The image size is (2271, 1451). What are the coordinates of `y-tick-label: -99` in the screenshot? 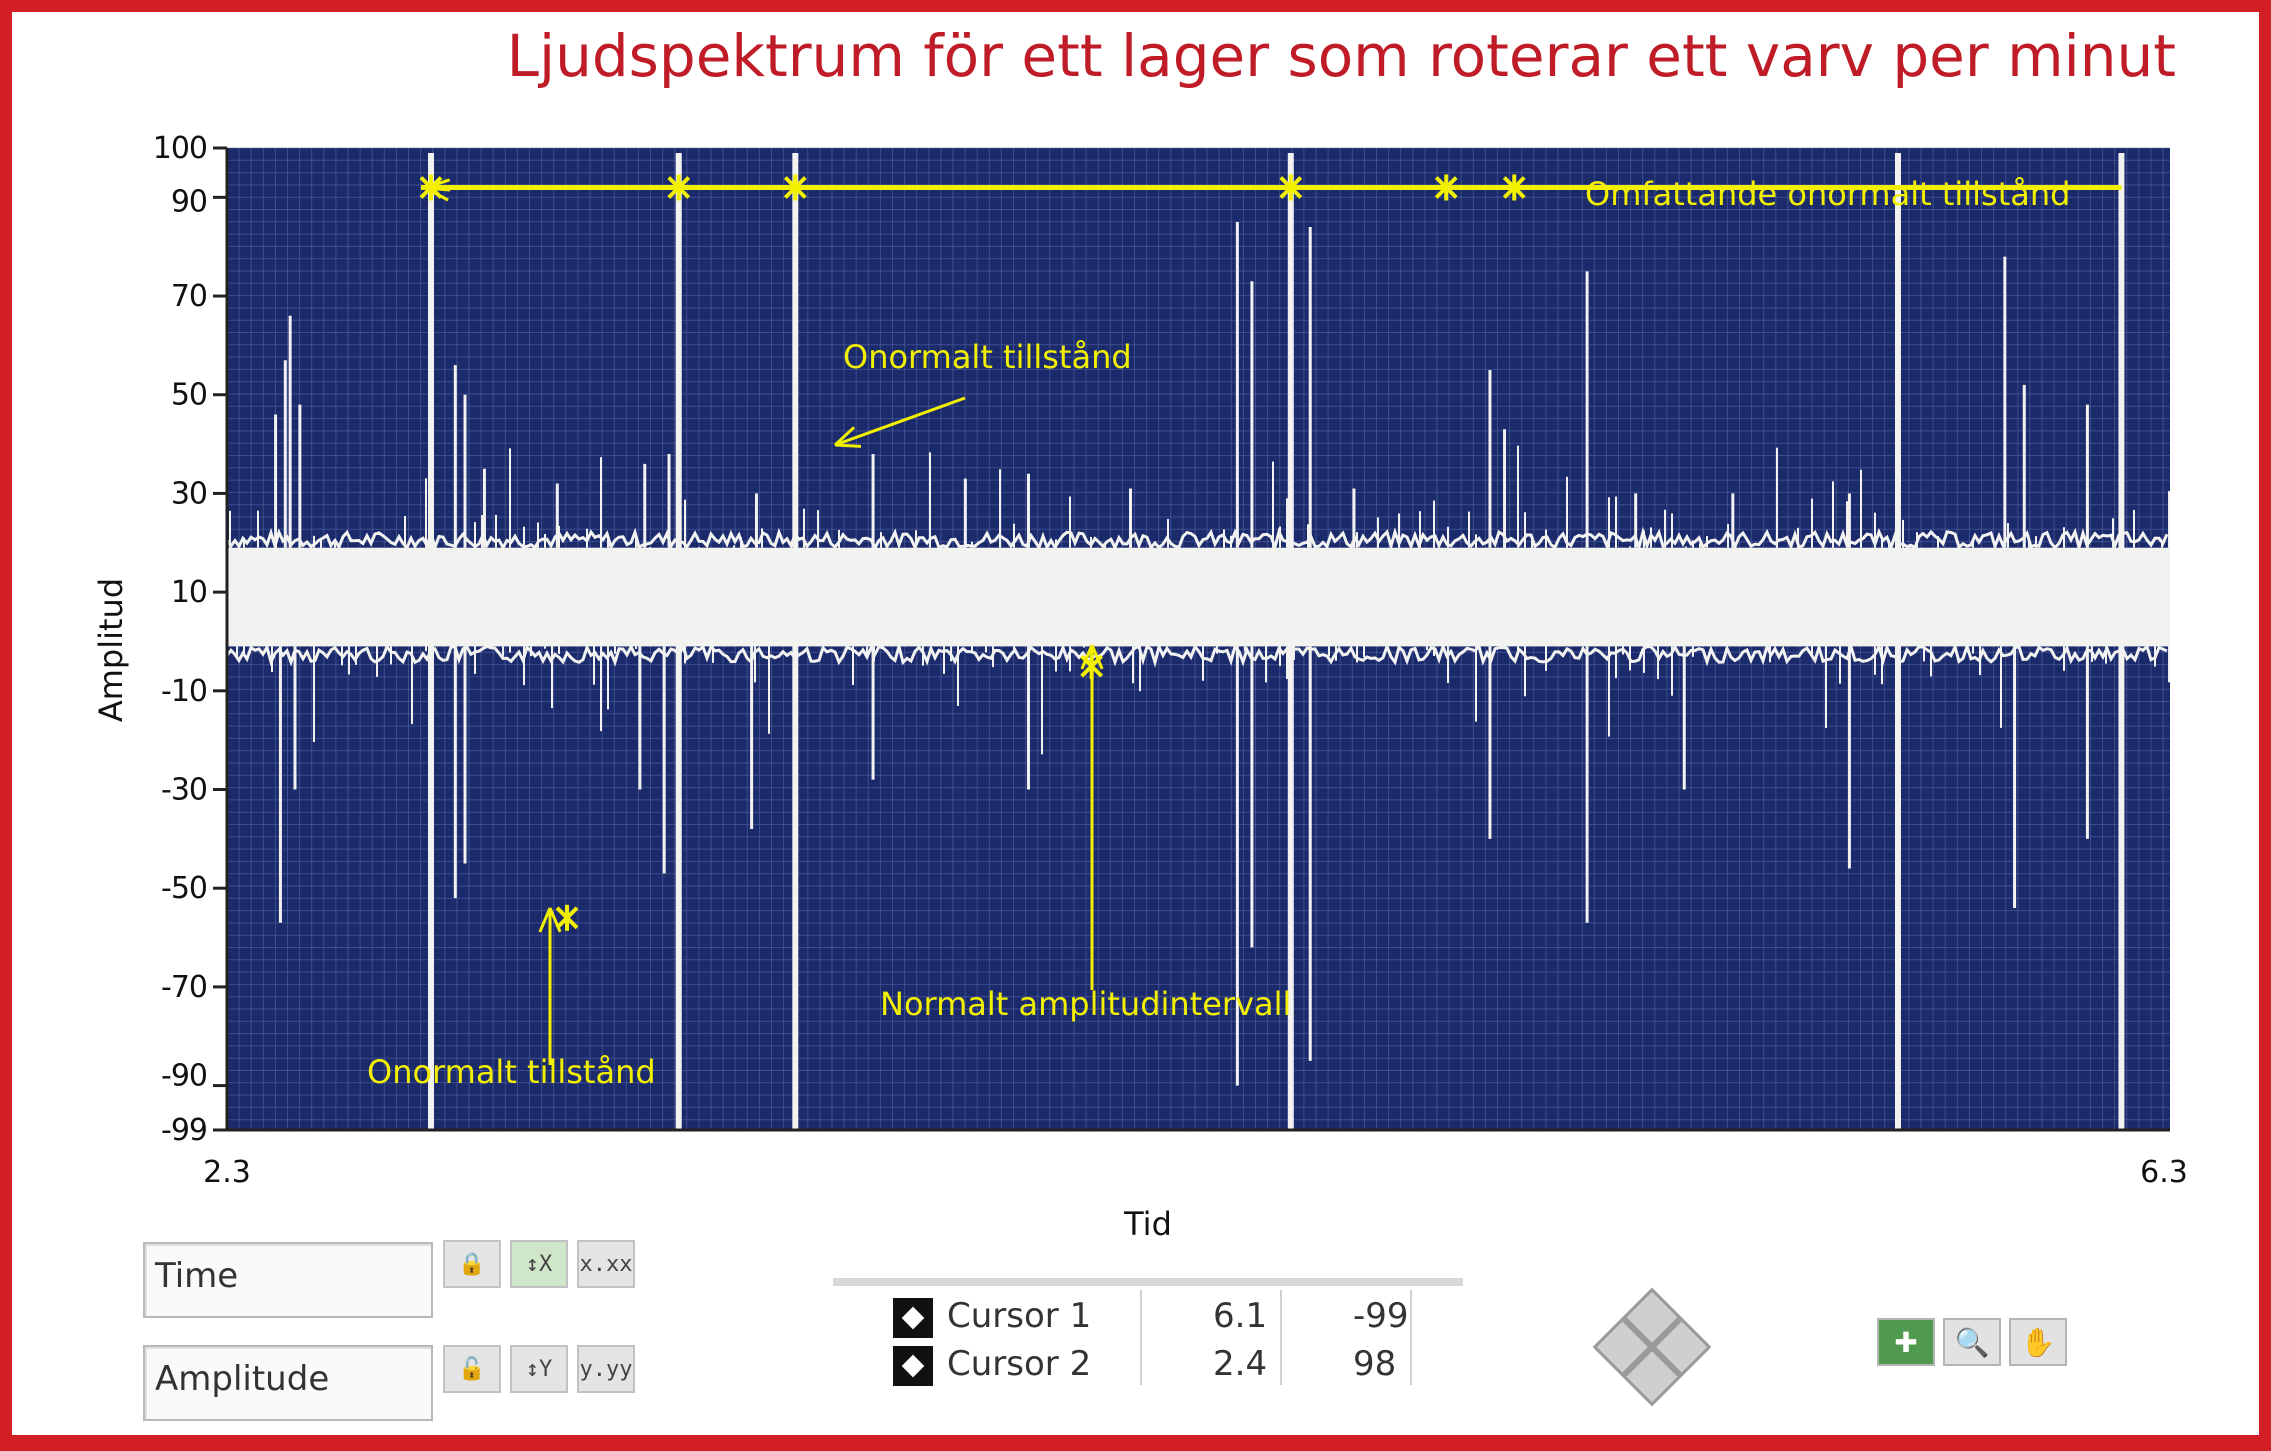 It's located at (184, 1130).